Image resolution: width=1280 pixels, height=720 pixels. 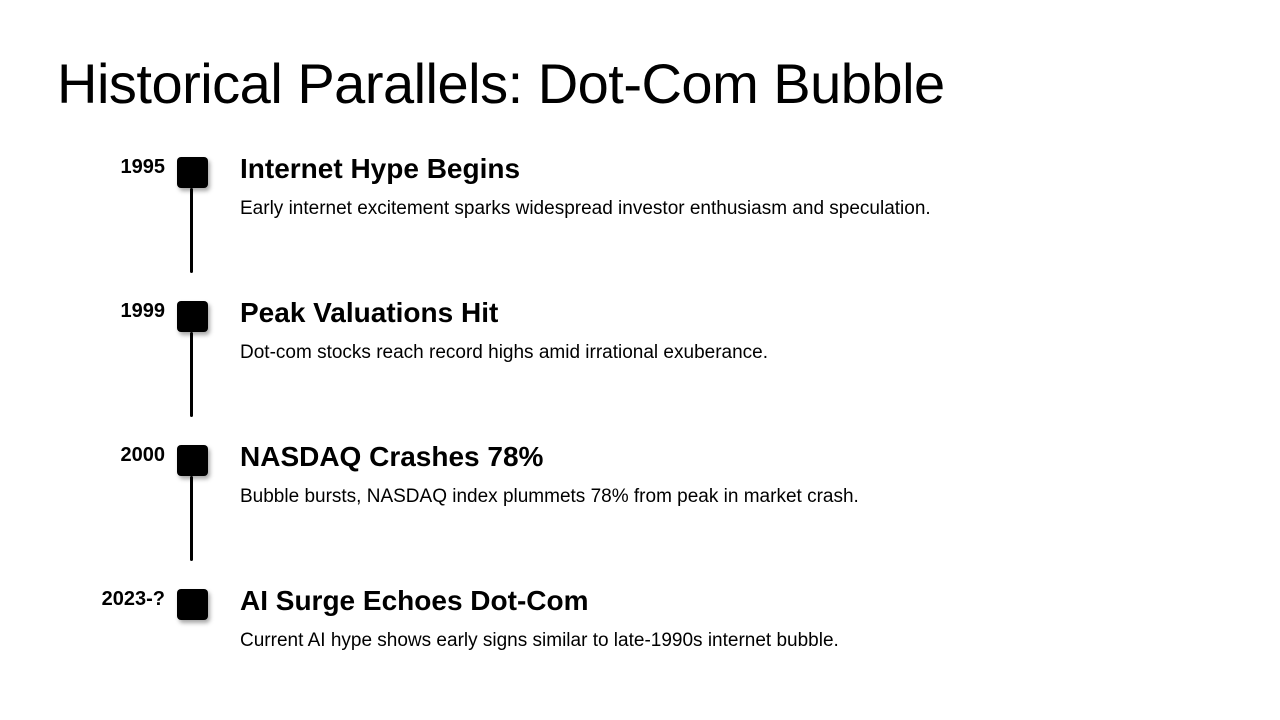 I want to click on event-title: Internet Hype Begins, so click(x=380, y=168).